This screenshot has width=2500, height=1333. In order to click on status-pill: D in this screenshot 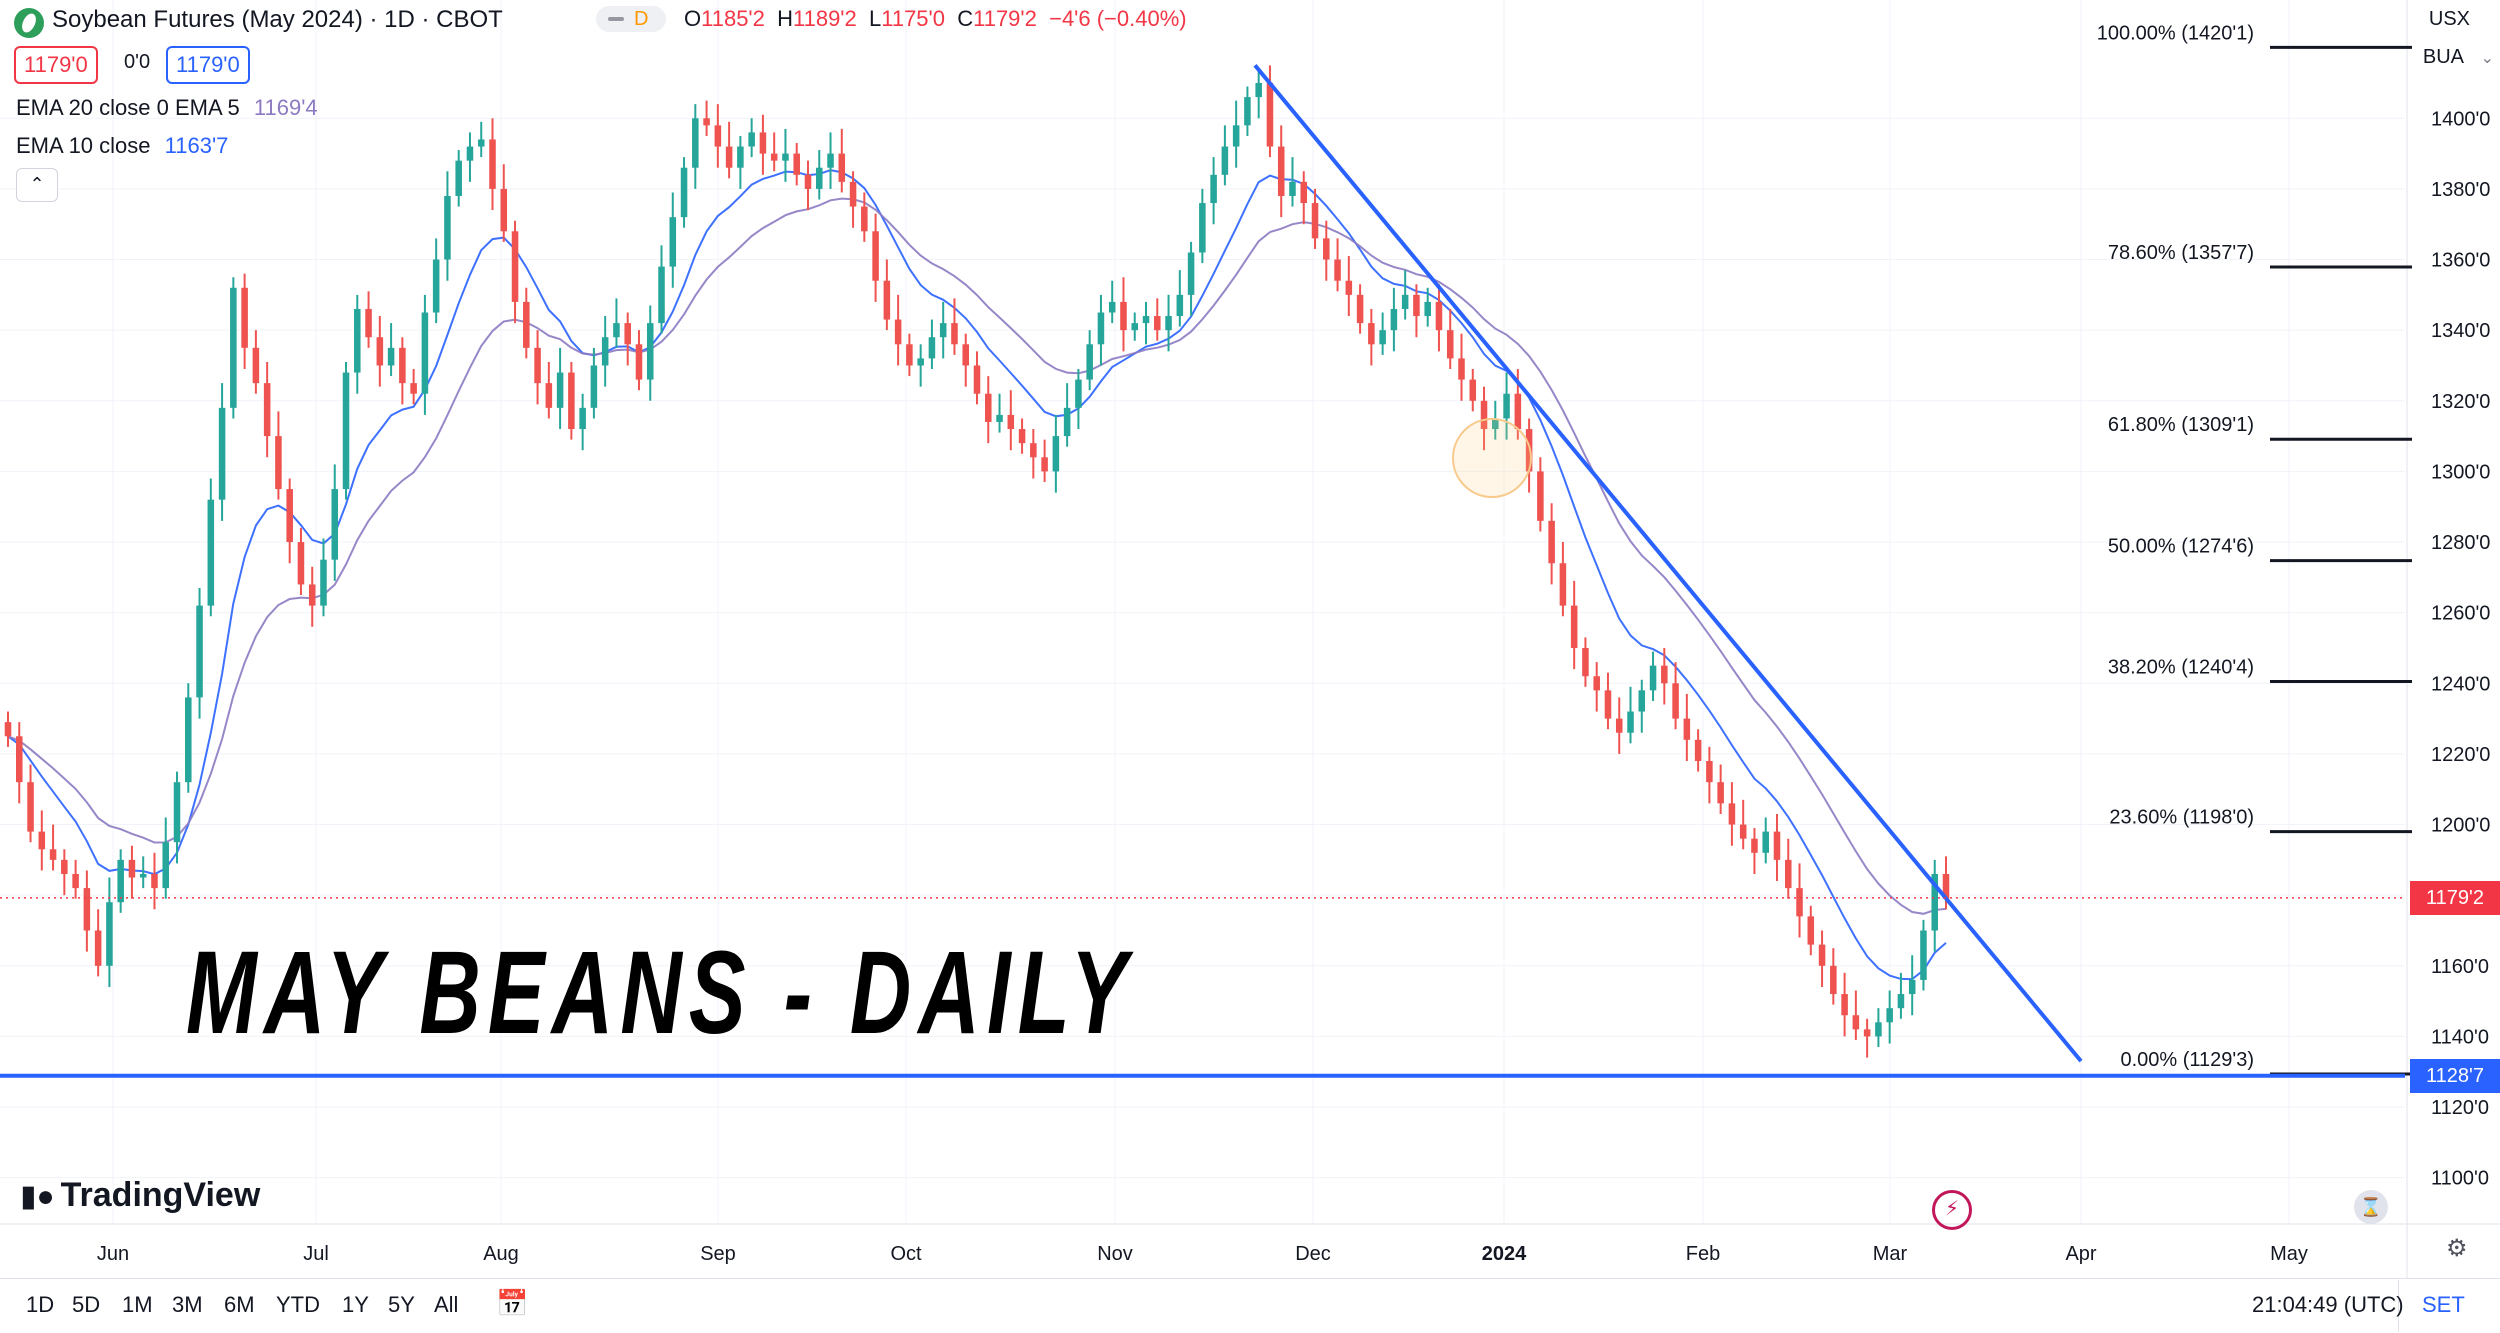, I will do `click(631, 19)`.